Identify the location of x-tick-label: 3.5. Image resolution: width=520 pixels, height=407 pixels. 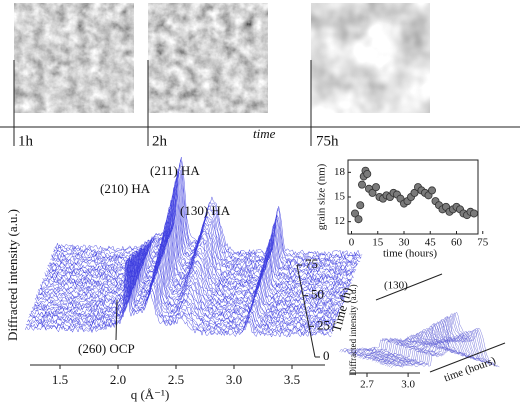
(292, 379).